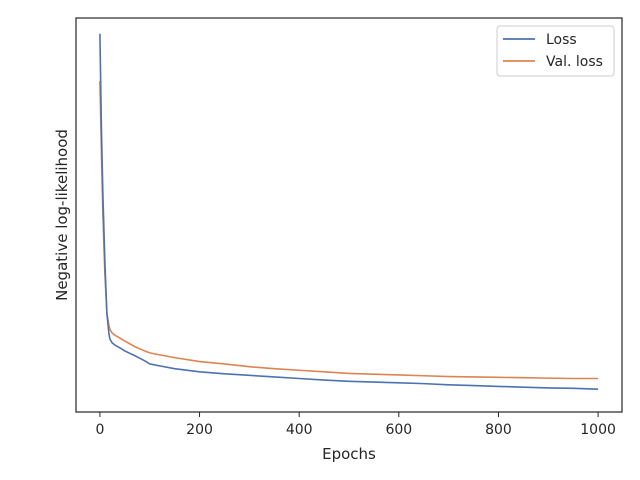 The height and width of the screenshot is (480, 640). I want to click on legend-label-val-loss: Val. loss, so click(574, 62).